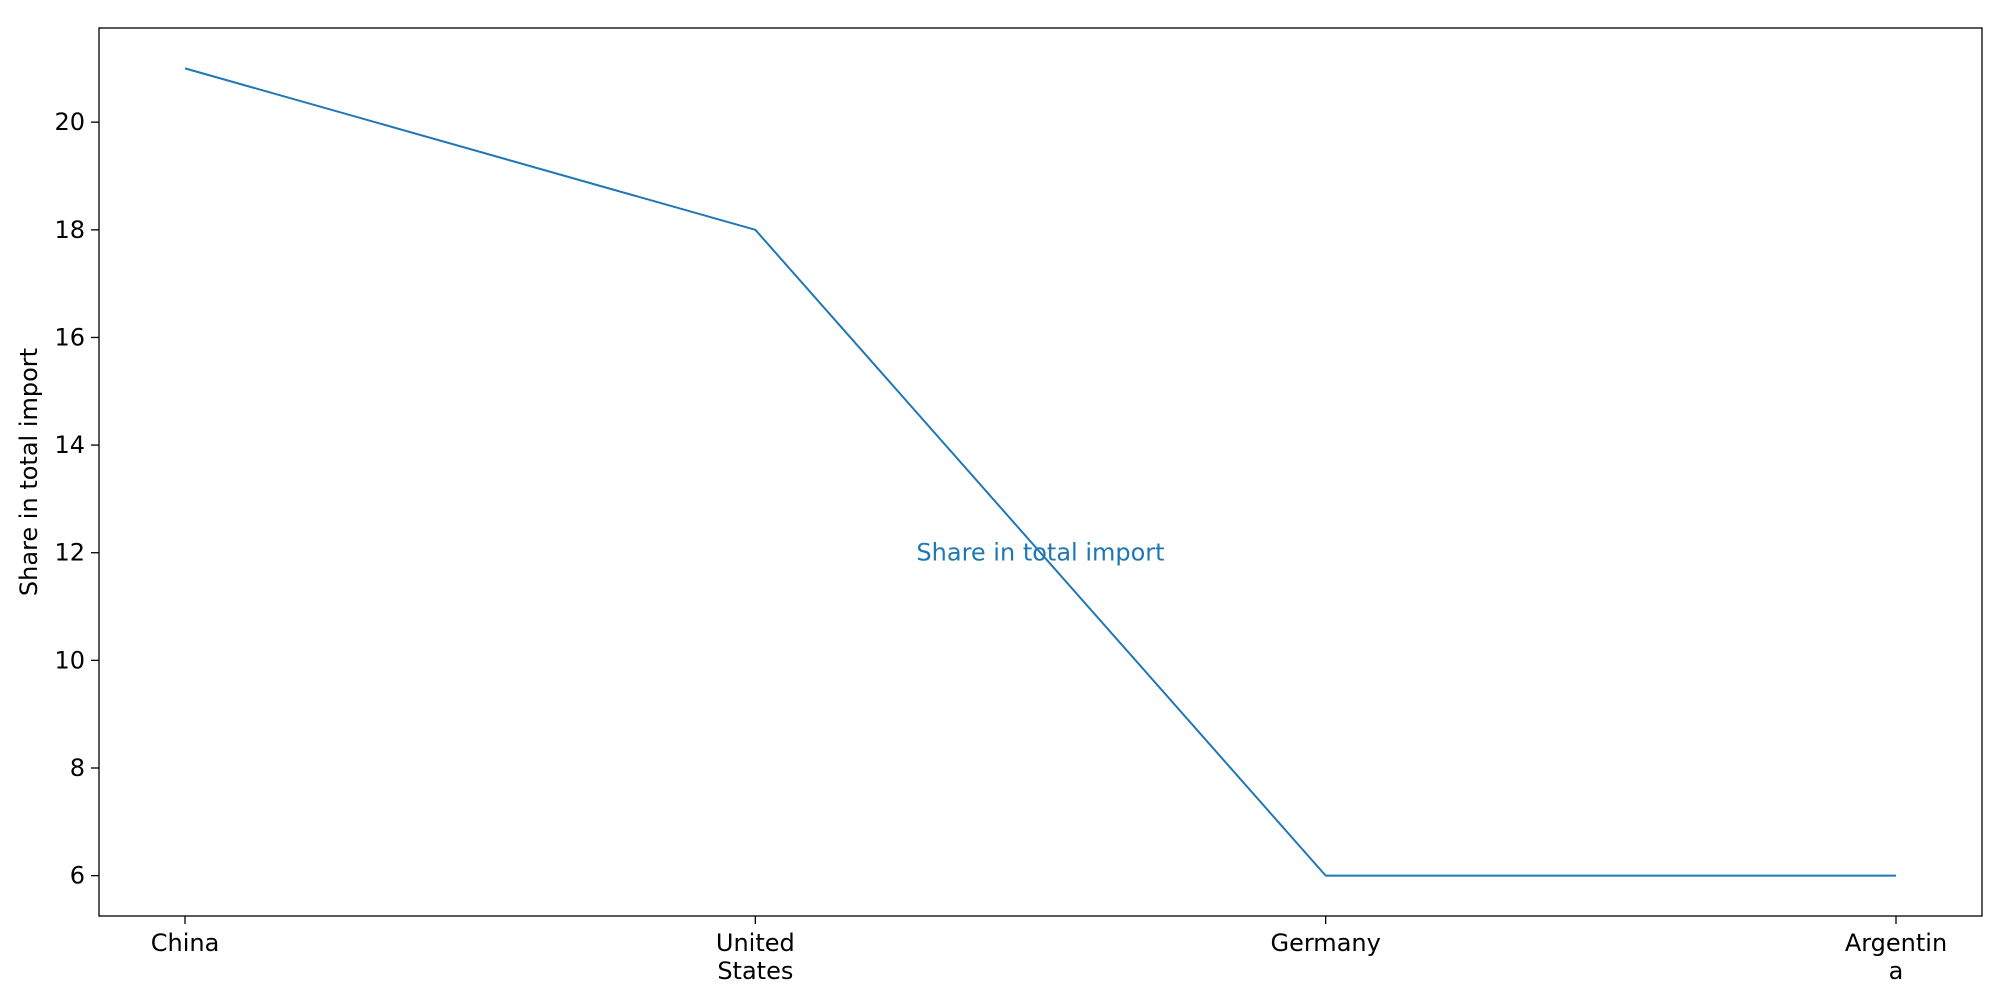 The image size is (2000, 1000). I want to click on x-tick-label-line: States, so click(755, 971).